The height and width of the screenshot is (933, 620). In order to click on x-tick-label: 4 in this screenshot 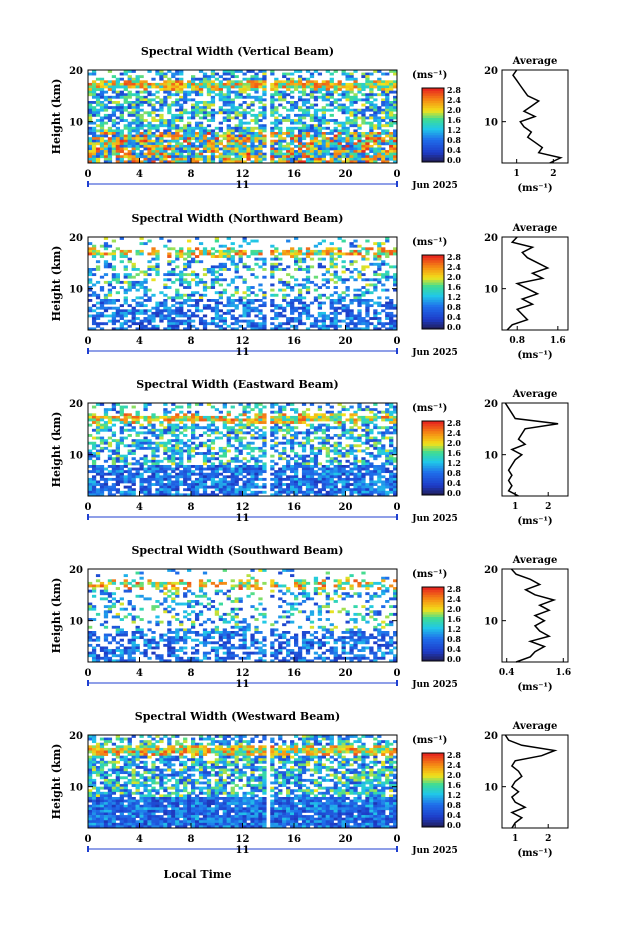, I will do `click(139, 341)`.